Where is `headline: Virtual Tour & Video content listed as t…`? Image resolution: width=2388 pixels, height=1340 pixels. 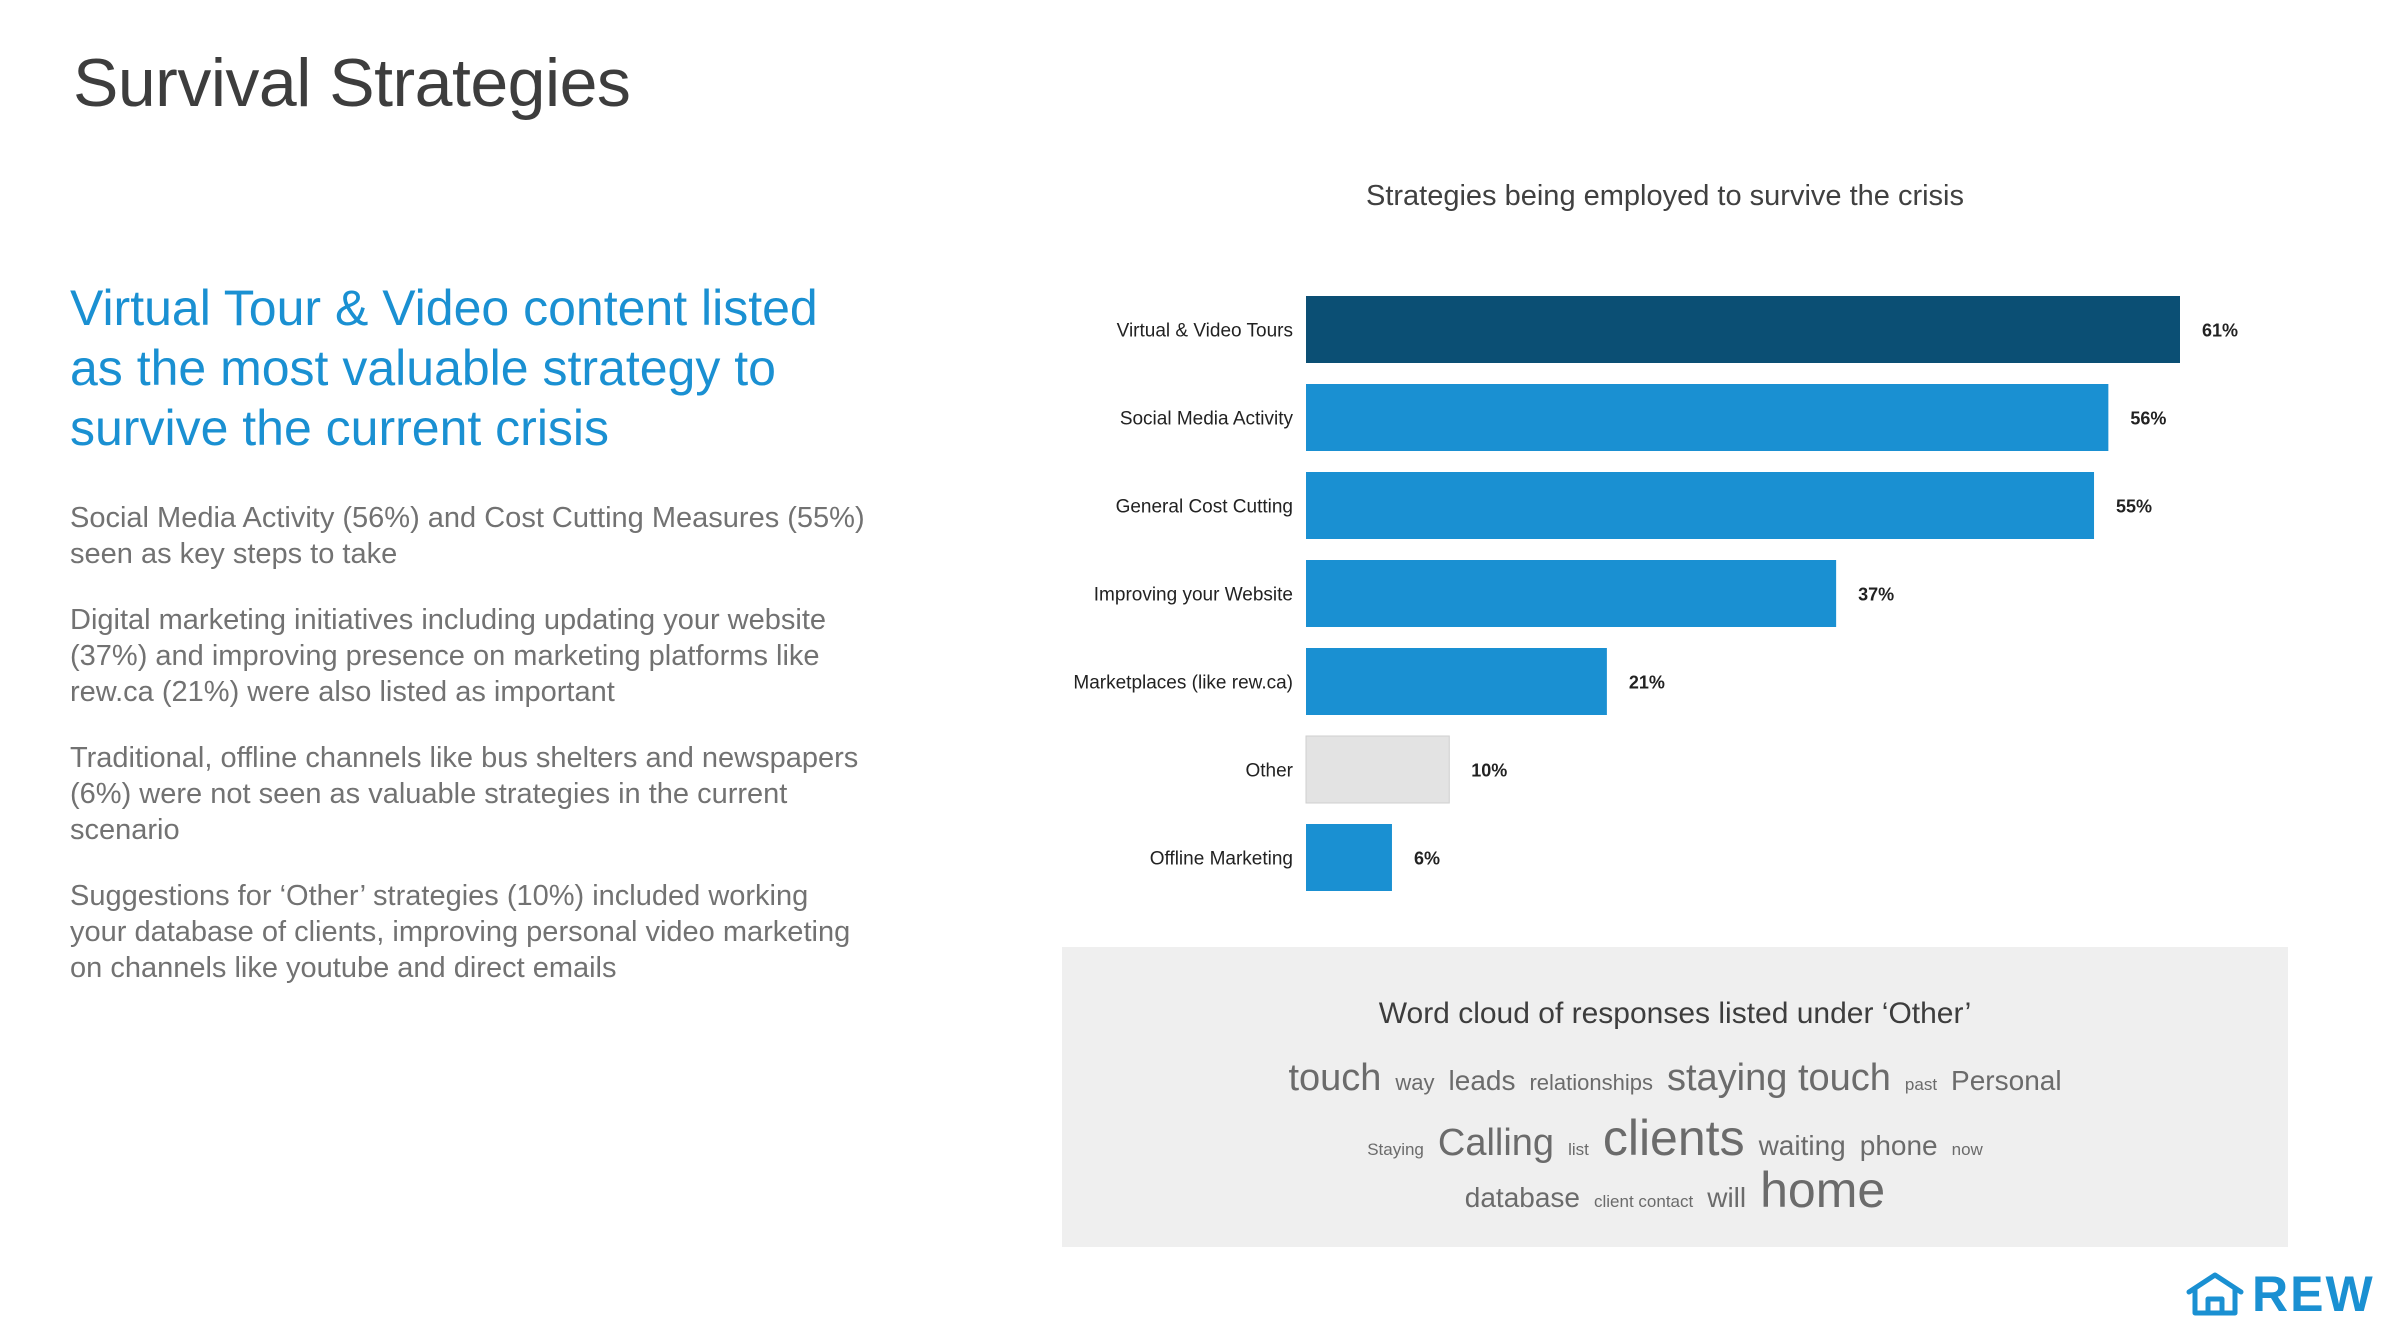 headline: Virtual Tour & Video content listed as t… is located at coordinates (444, 368).